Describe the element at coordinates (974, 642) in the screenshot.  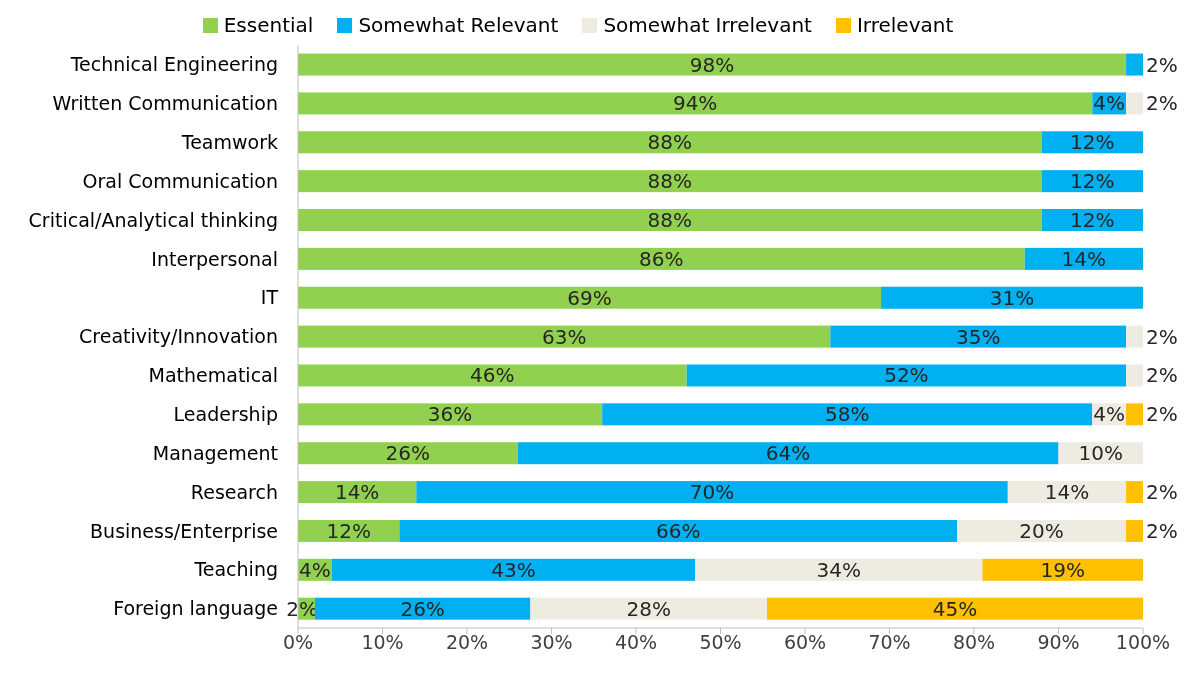
I see `x-tick-label: 80%` at that location.